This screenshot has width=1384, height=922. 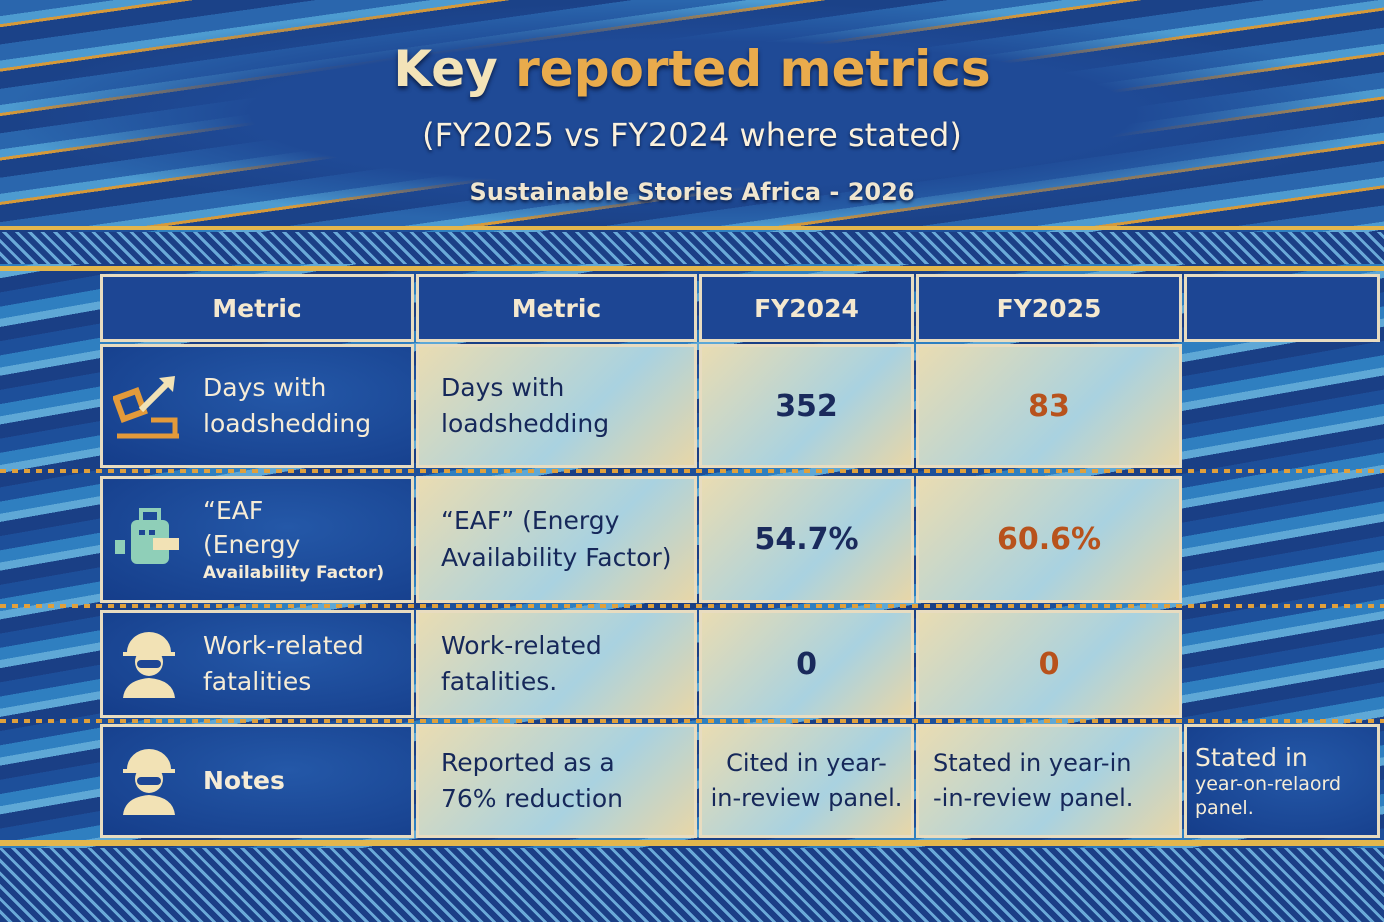 What do you see at coordinates (806, 664) in the screenshot?
I see `fy2024-value: 0` at bounding box center [806, 664].